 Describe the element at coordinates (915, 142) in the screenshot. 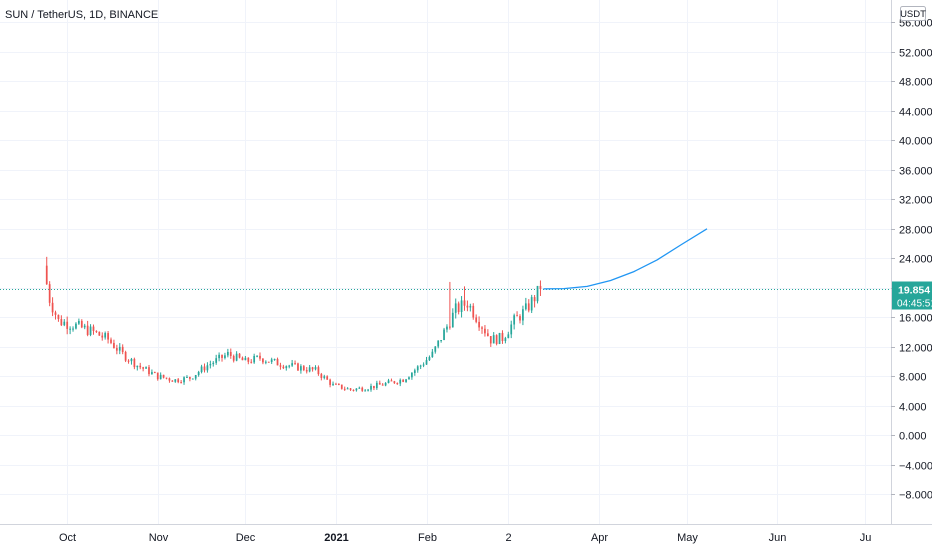

I see `y-tick-label: 40.000` at that location.